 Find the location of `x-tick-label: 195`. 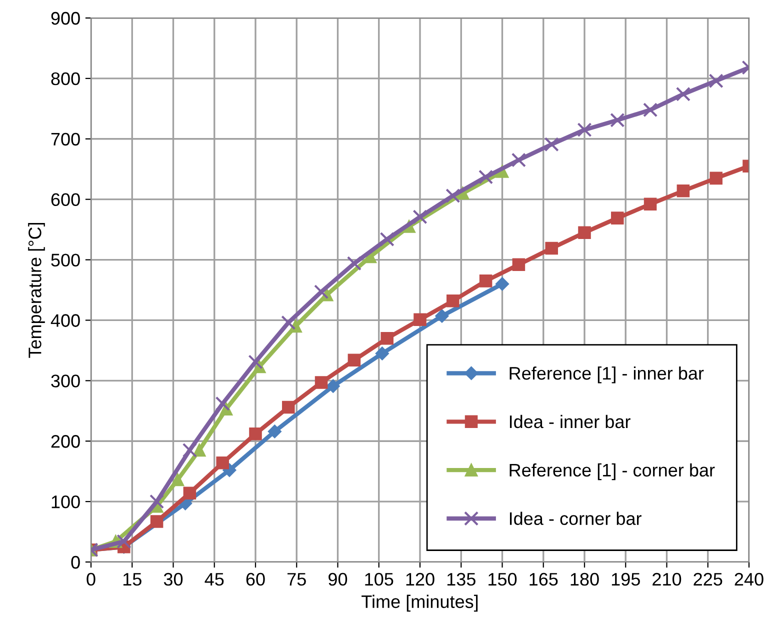

x-tick-label: 195 is located at coordinates (626, 579).